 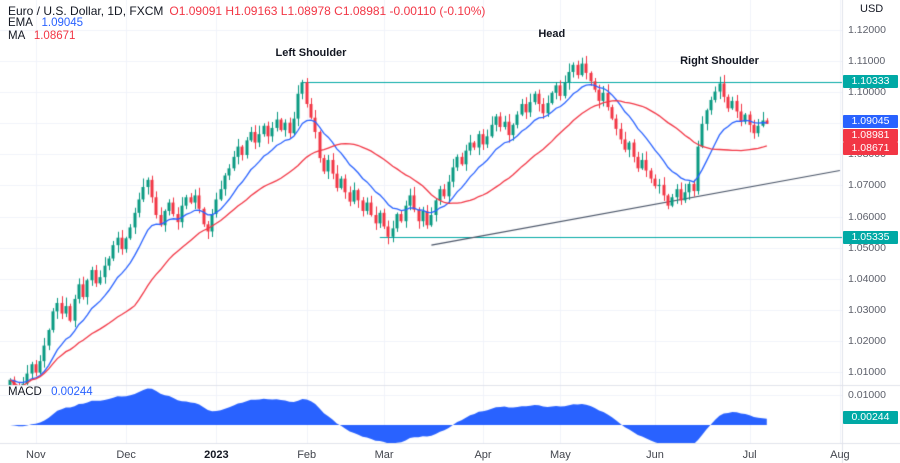 I want to click on price-axis-tick: 1.05000, so click(x=867, y=247).